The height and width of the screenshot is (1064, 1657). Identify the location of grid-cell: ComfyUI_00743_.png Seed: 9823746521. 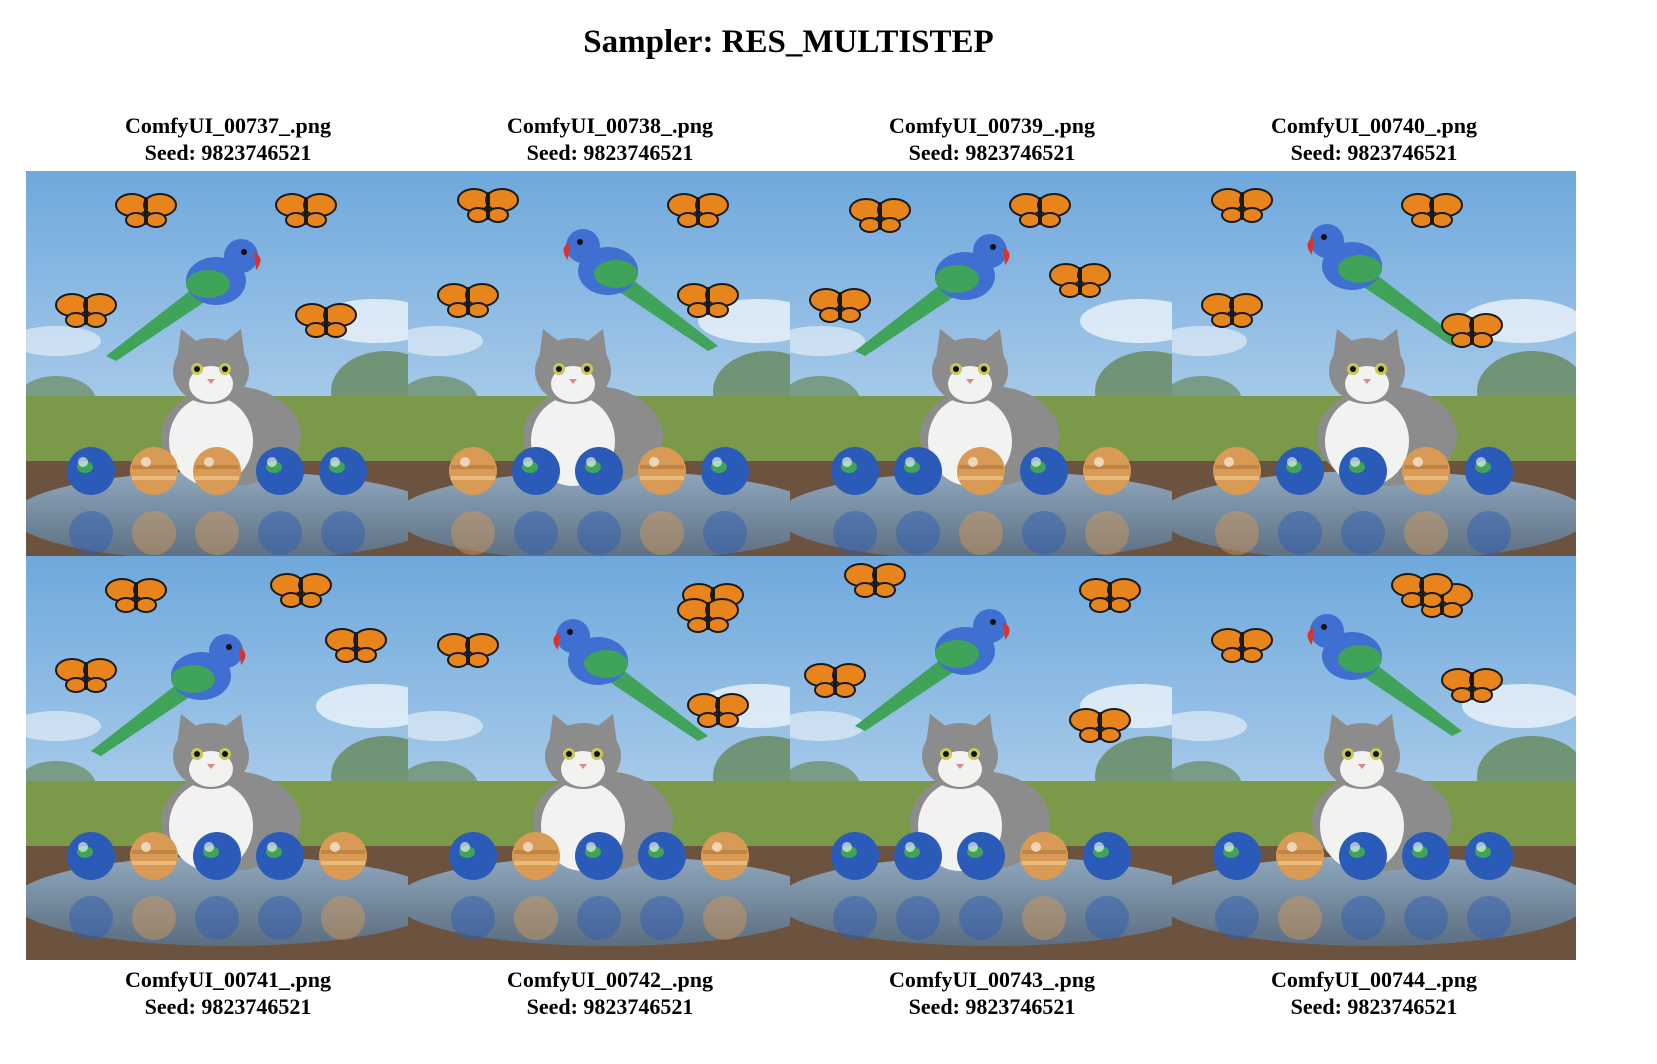
(992, 788).